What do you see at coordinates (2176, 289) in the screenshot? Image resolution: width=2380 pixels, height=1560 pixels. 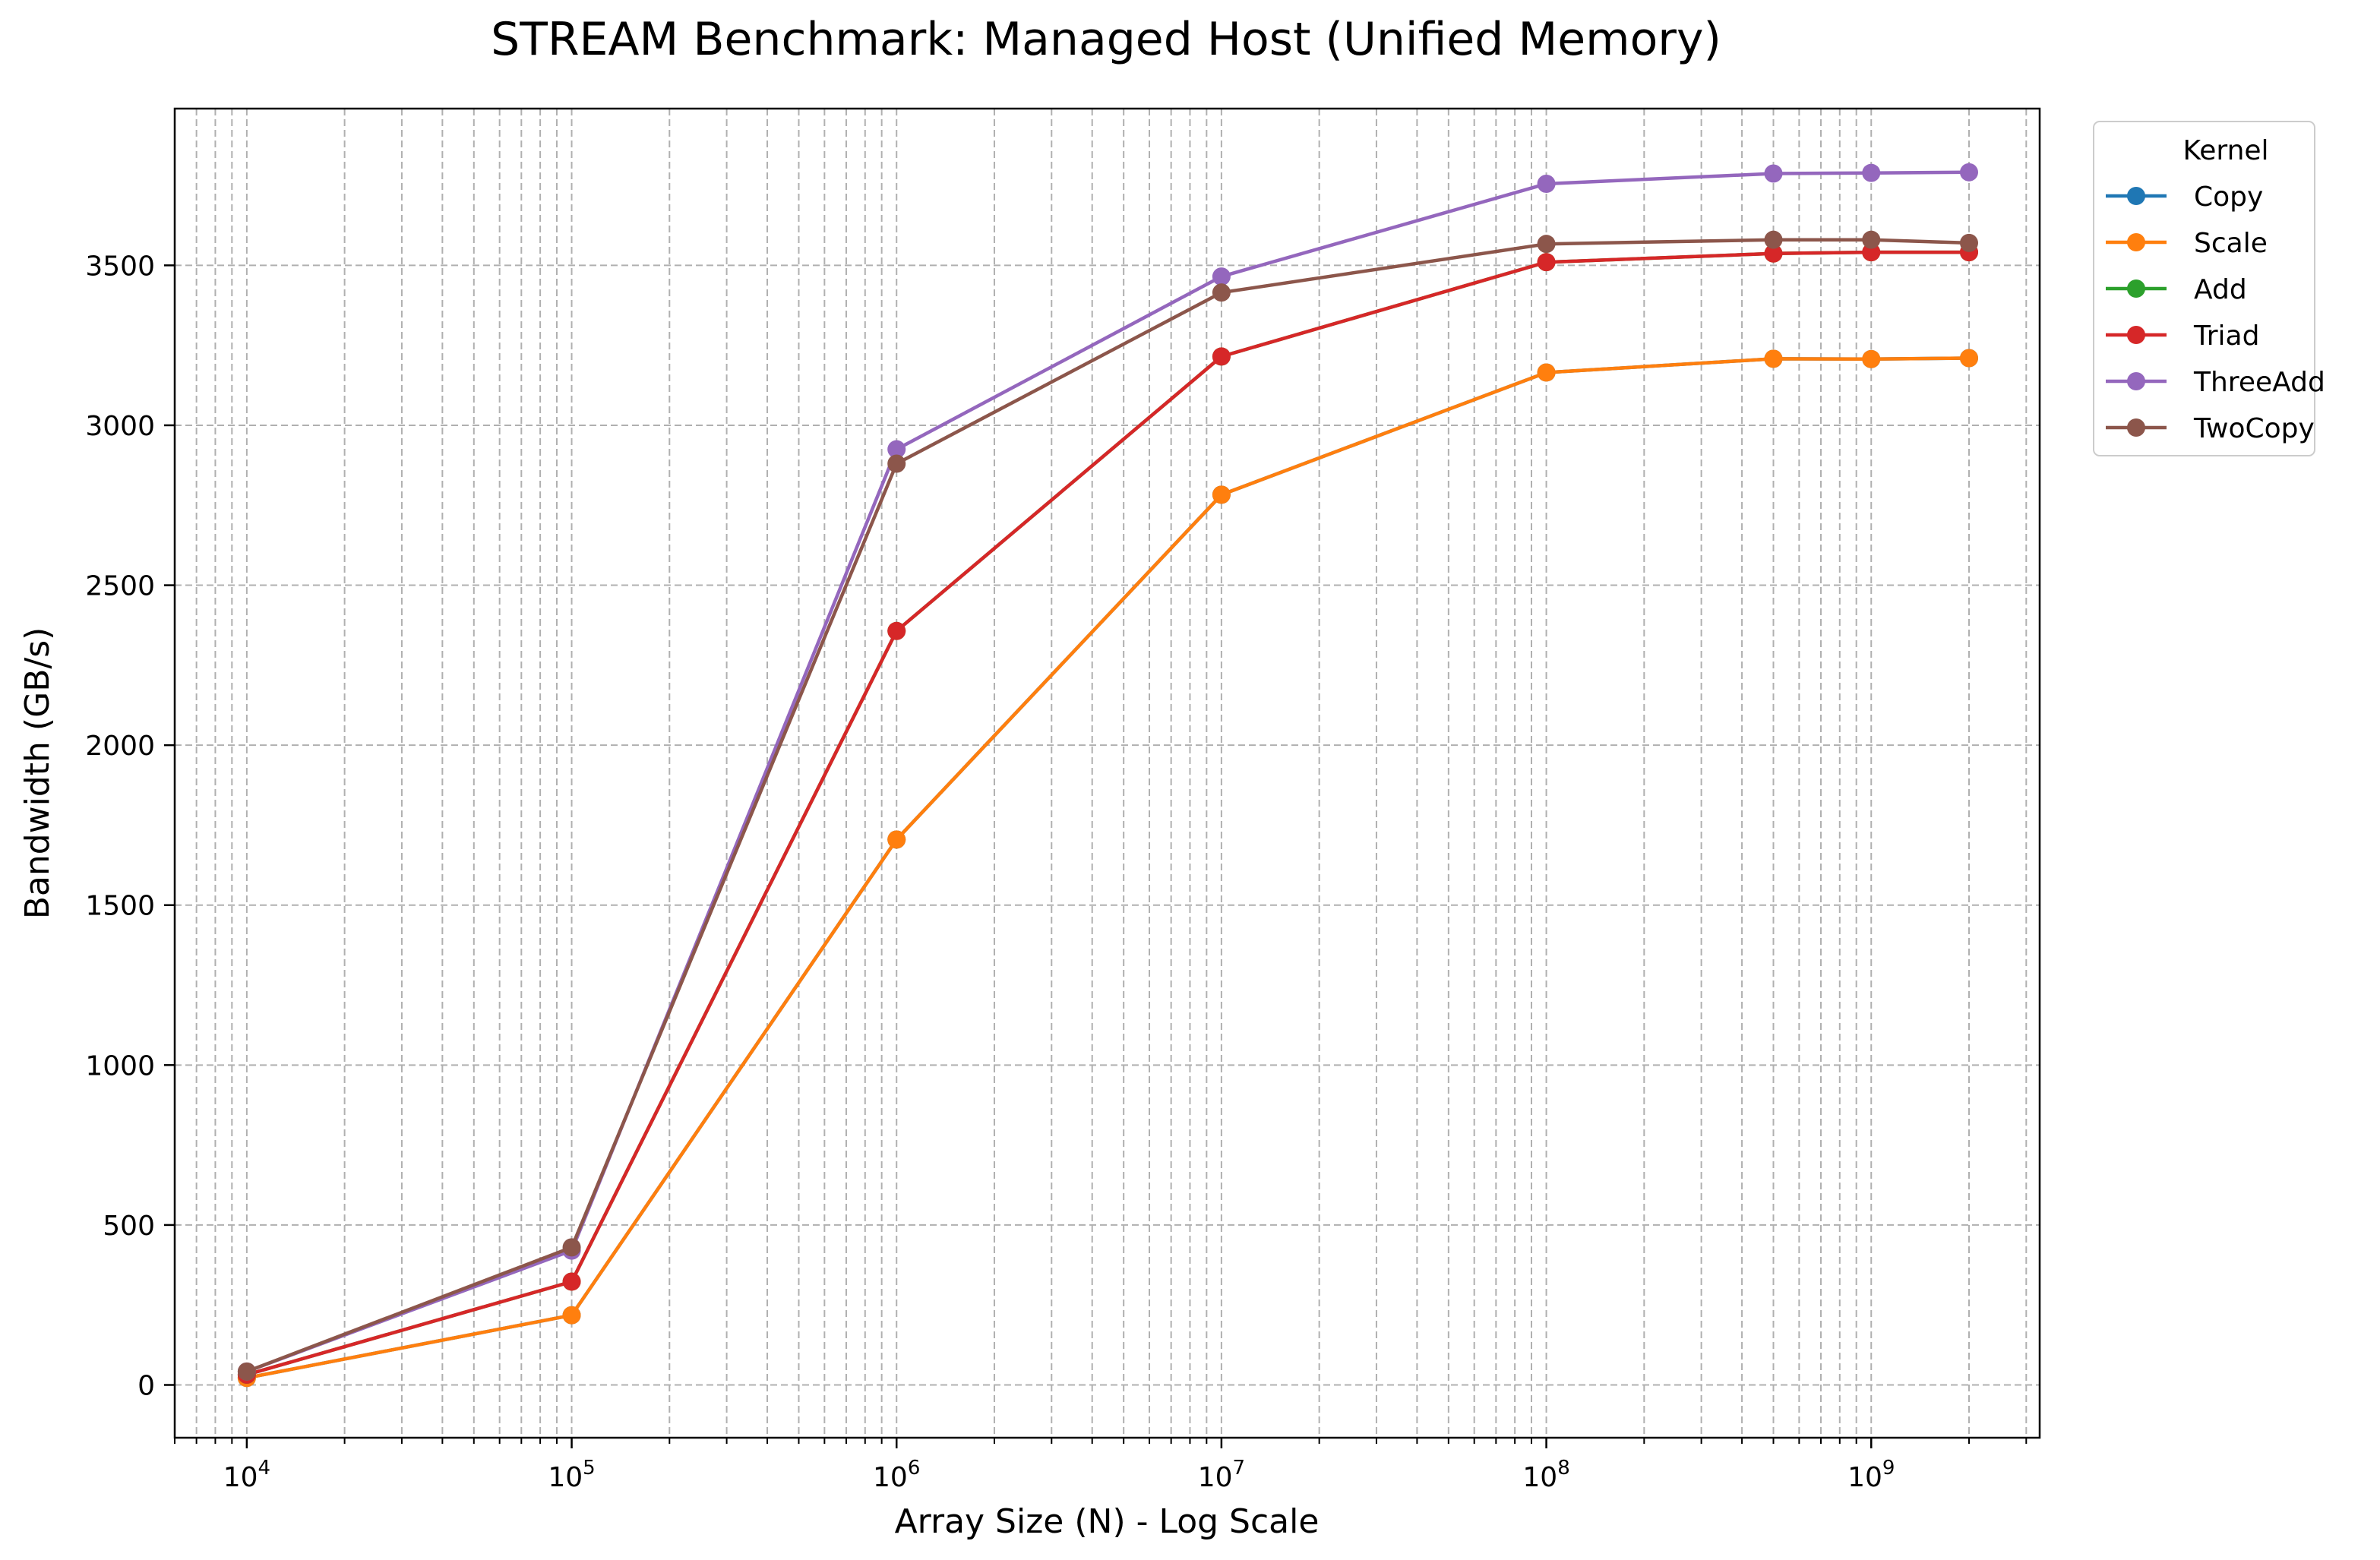 I see `legend-item-add: Add` at bounding box center [2176, 289].